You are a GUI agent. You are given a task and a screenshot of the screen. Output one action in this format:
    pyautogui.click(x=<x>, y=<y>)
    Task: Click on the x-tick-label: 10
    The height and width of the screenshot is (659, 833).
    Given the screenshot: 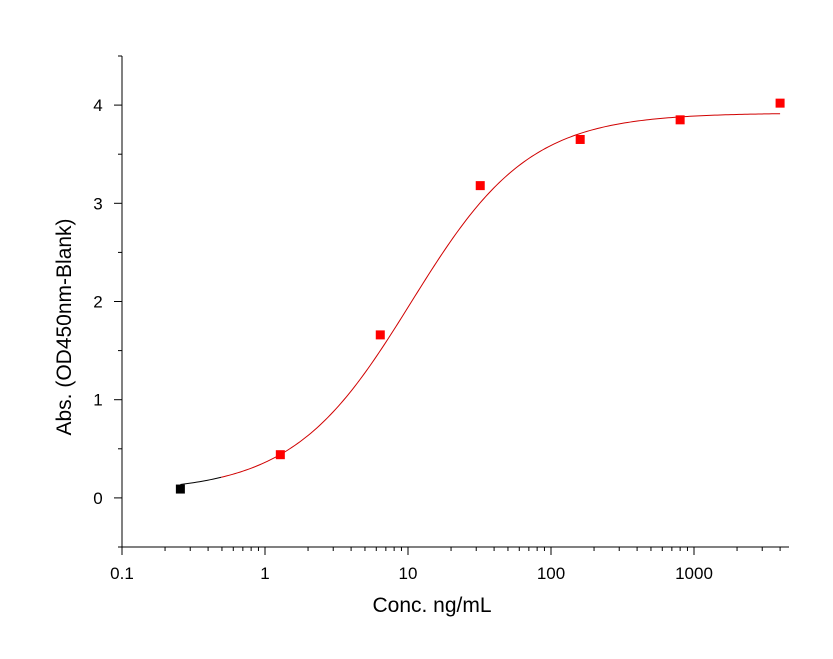 What is the action you would take?
    pyautogui.click(x=408, y=573)
    